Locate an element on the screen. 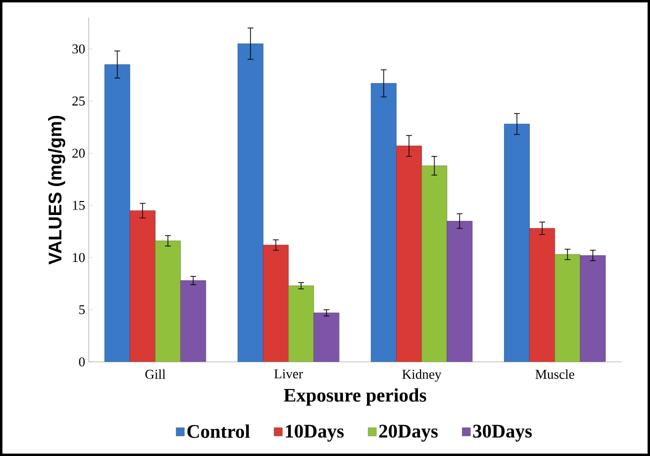  x-axis-title: Exposure periods is located at coordinates (355, 397).